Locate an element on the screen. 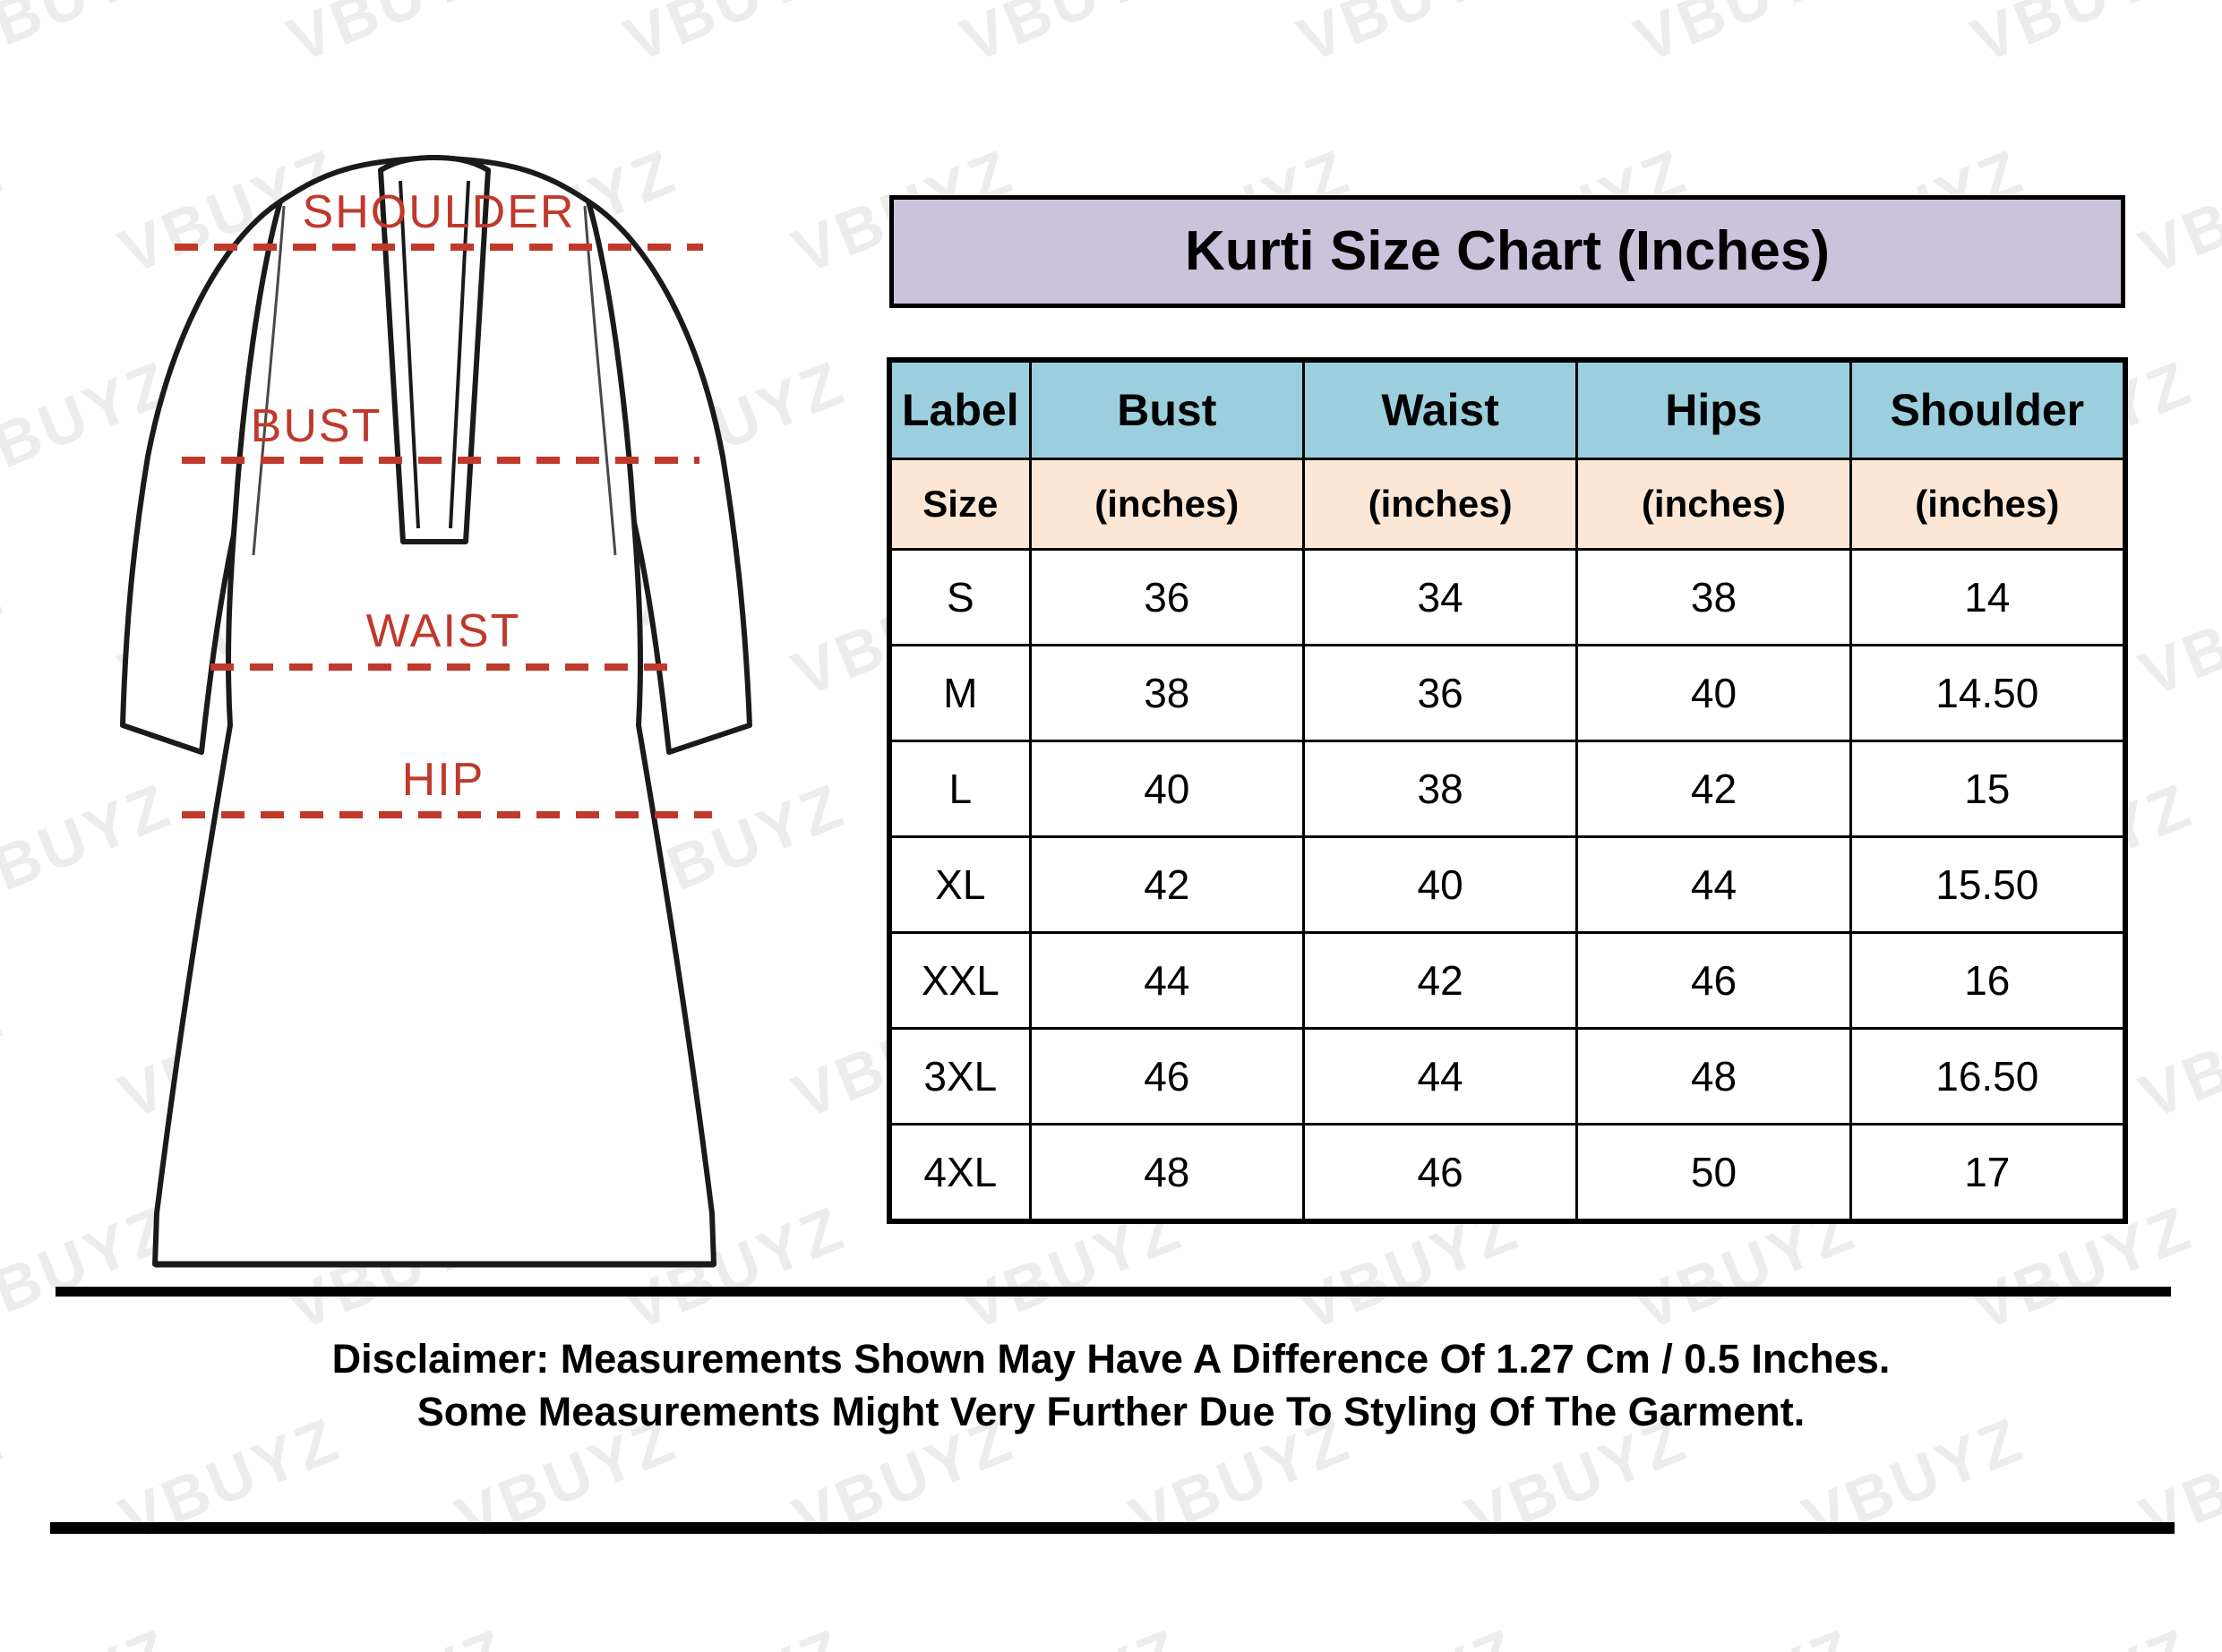 Image resolution: width=2222 pixels, height=1652 pixels. cell-label: 4XL is located at coordinates (960, 1172).